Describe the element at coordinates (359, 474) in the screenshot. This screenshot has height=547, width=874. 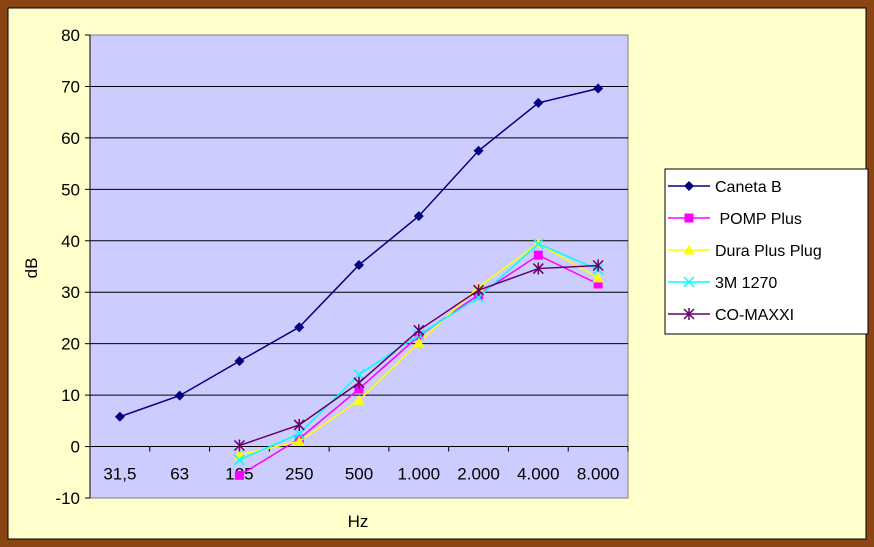
I see `x-tick-label: 500` at that location.